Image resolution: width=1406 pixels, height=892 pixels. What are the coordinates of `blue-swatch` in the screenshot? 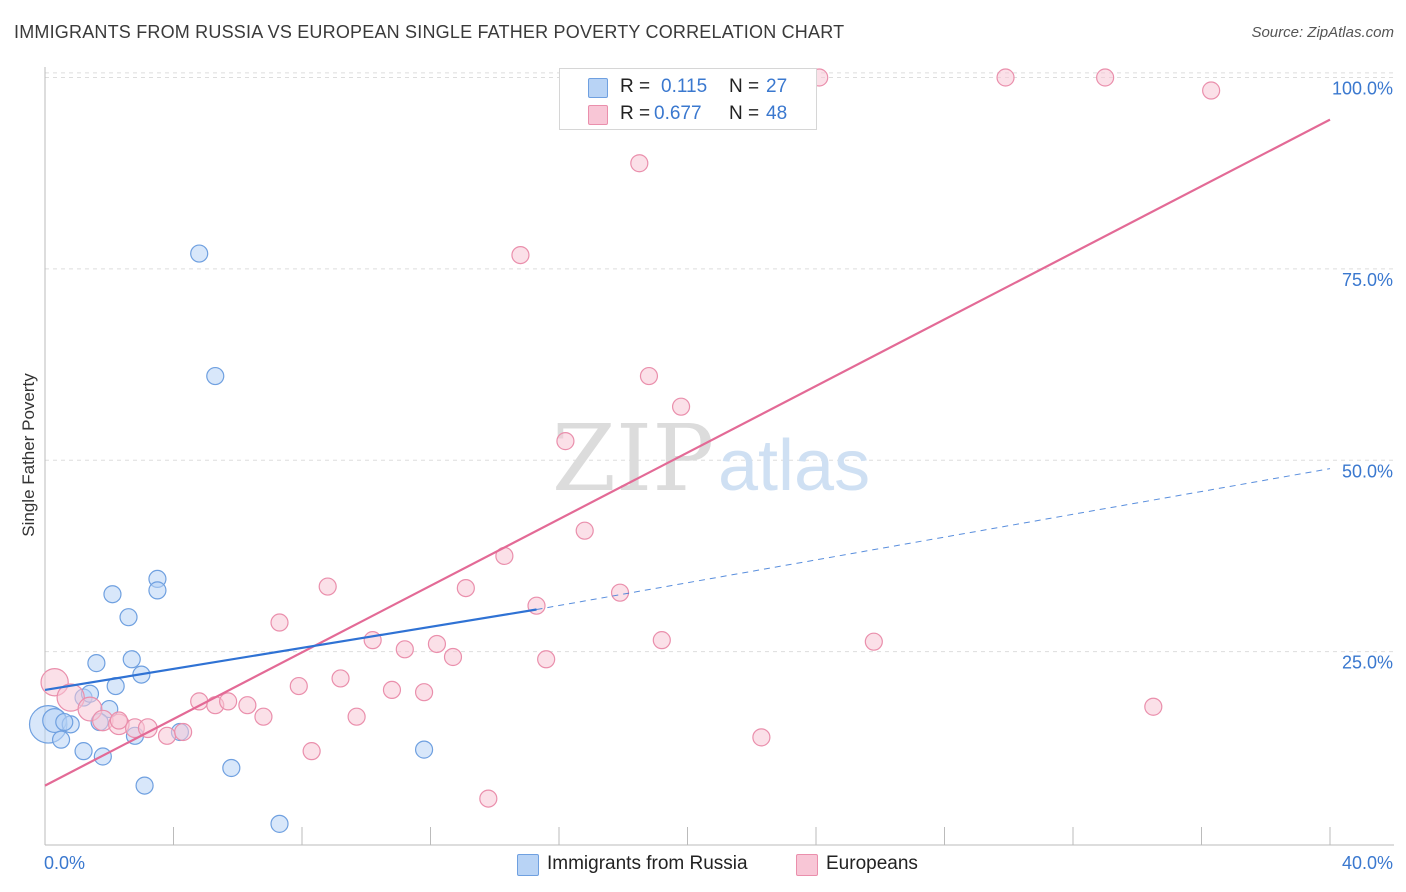 It's located at (598, 88).